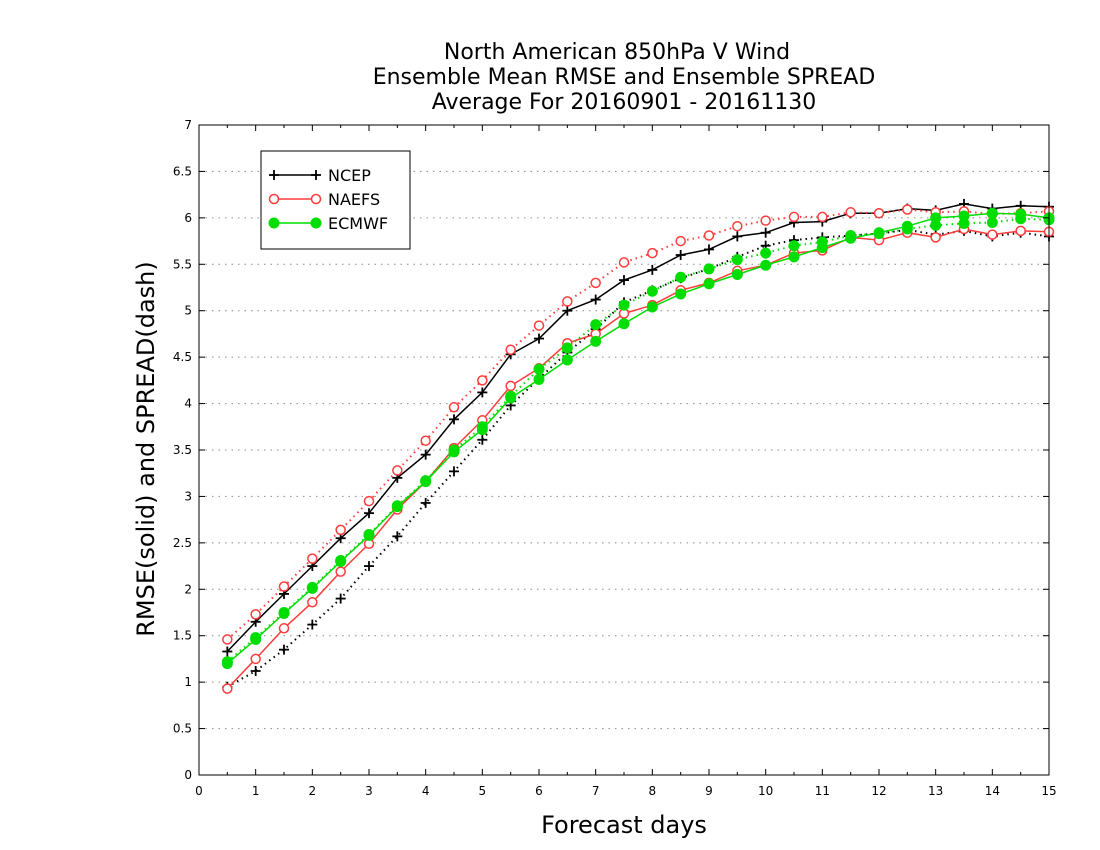 The image size is (1100, 850). Describe the element at coordinates (188, 775) in the screenshot. I see `y-tick-label: 0` at that location.